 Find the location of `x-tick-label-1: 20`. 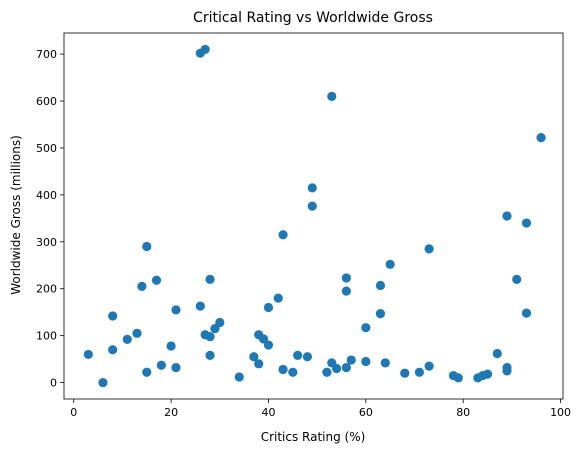

x-tick-label-1: 20 is located at coordinates (171, 412).